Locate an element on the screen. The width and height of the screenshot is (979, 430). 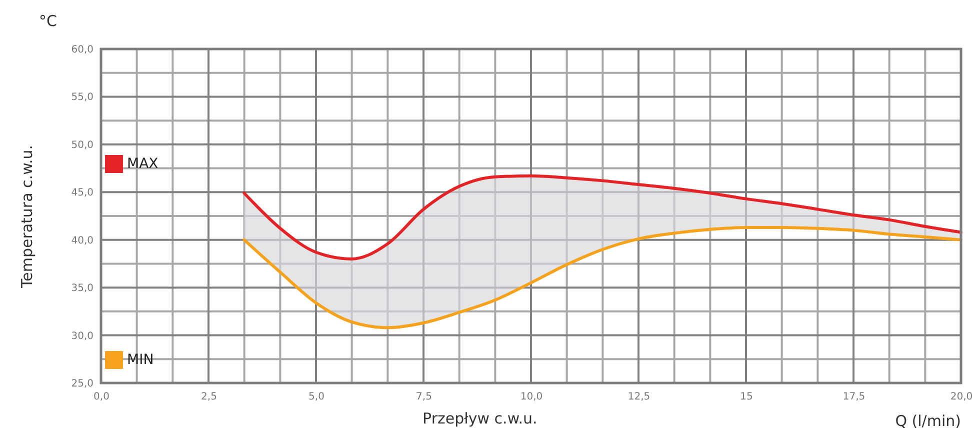
x-tick-label: 5,0 is located at coordinates (316, 397).